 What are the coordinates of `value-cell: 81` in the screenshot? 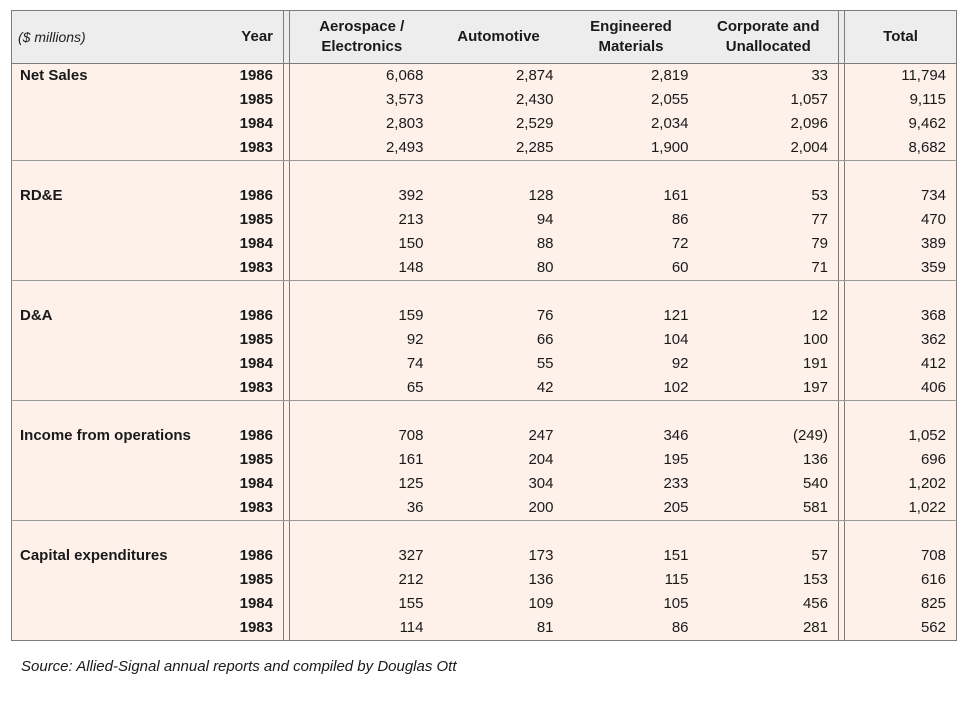 It's located at (498, 628).